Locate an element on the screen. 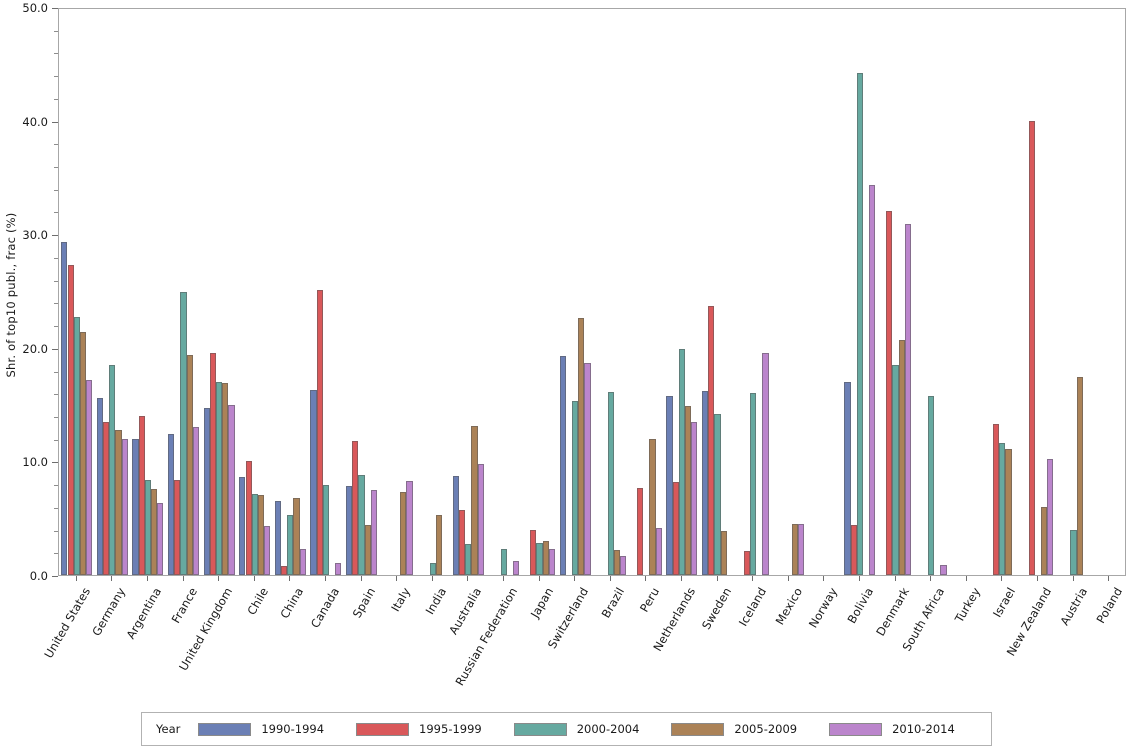  legend-item: 1995-1999 is located at coordinates (419, 729).